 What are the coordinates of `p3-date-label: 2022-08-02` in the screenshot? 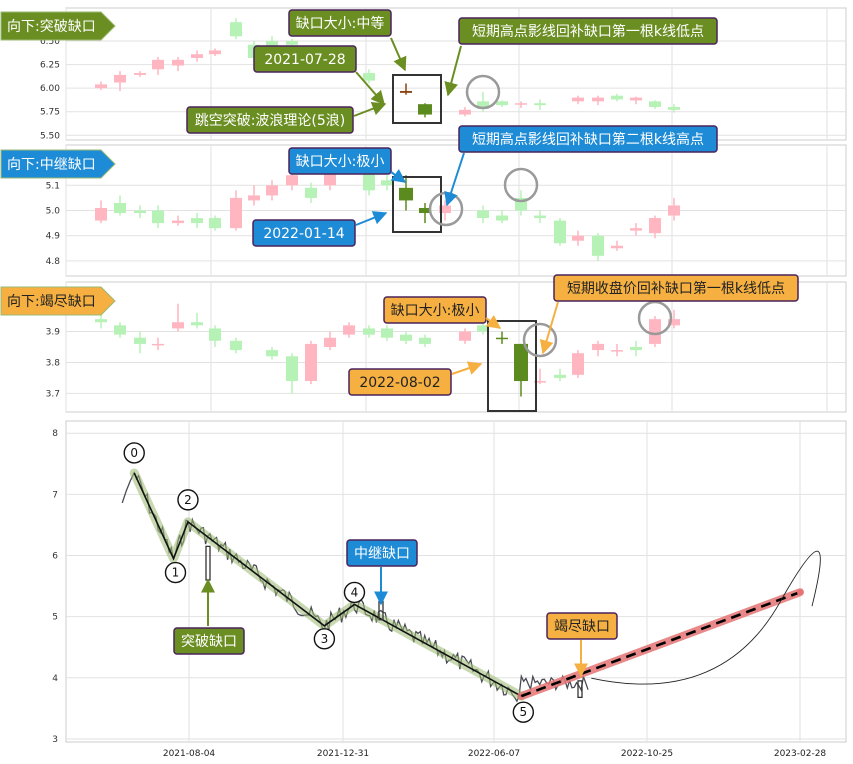 It's located at (399, 383).